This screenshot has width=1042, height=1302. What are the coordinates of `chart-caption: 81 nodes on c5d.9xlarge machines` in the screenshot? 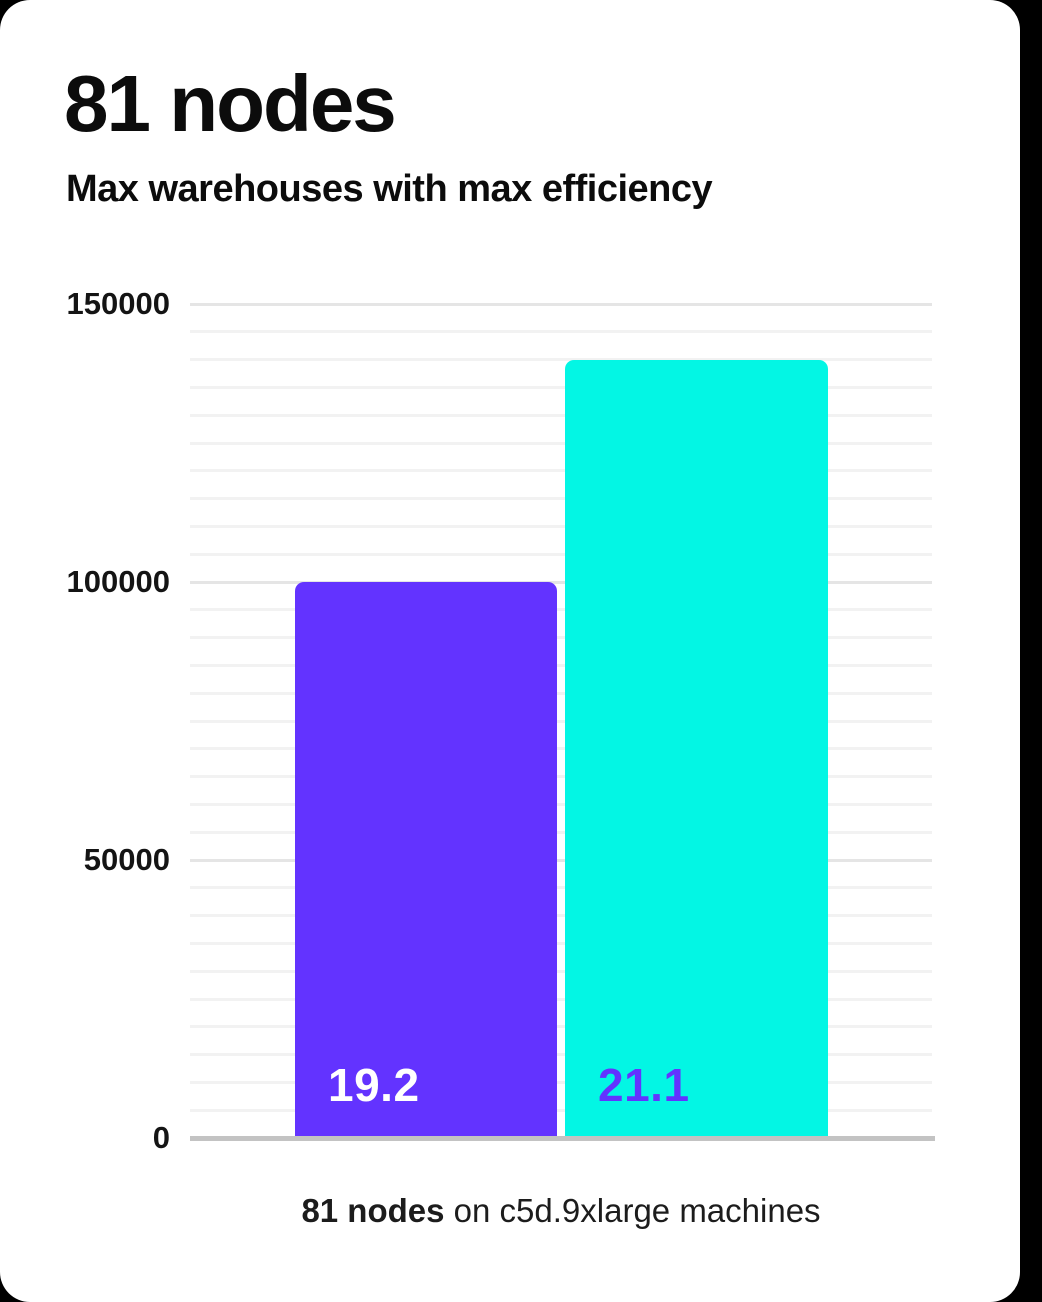 It's located at (561, 1211).